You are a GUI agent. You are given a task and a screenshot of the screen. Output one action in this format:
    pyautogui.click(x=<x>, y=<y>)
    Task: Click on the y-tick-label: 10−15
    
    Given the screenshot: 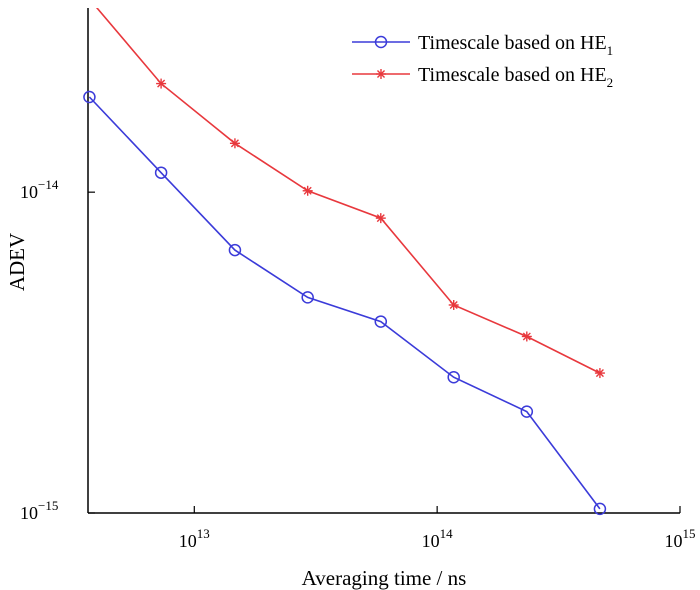 What is the action you would take?
    pyautogui.click(x=39, y=510)
    